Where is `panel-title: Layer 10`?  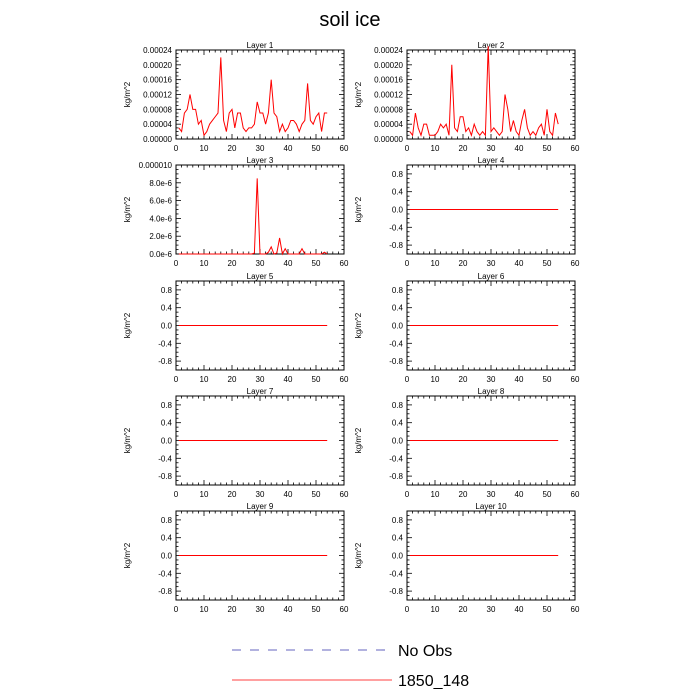 panel-title: Layer 10 is located at coordinates (491, 506).